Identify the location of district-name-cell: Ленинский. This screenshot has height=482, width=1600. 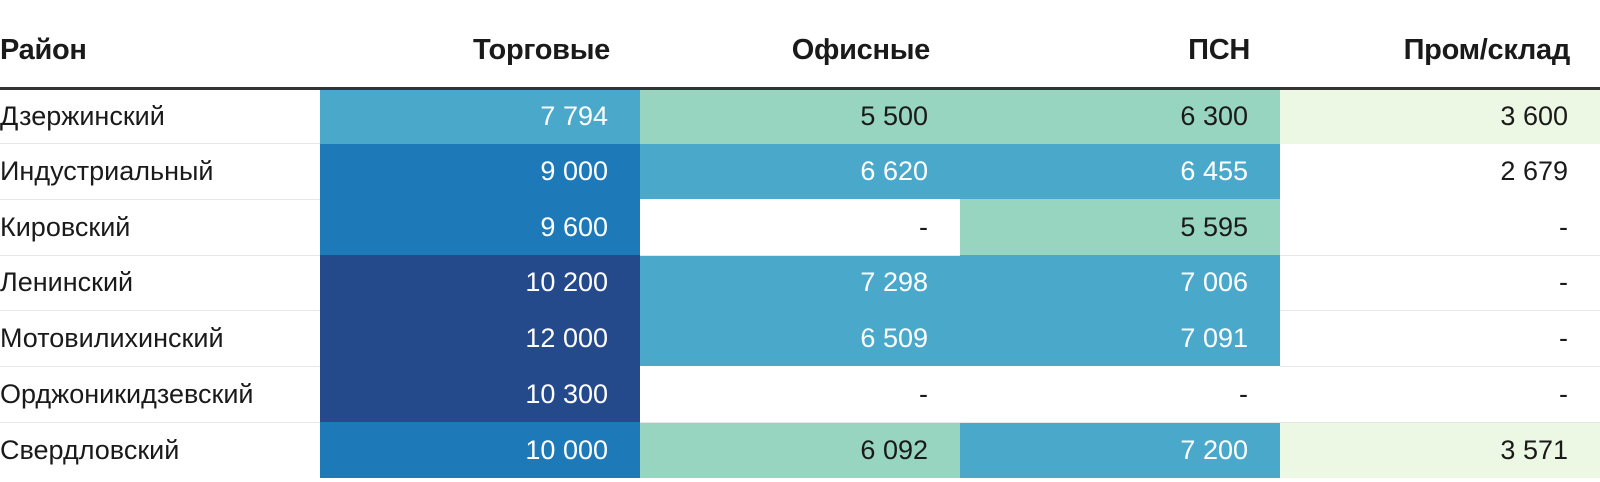
(160, 283).